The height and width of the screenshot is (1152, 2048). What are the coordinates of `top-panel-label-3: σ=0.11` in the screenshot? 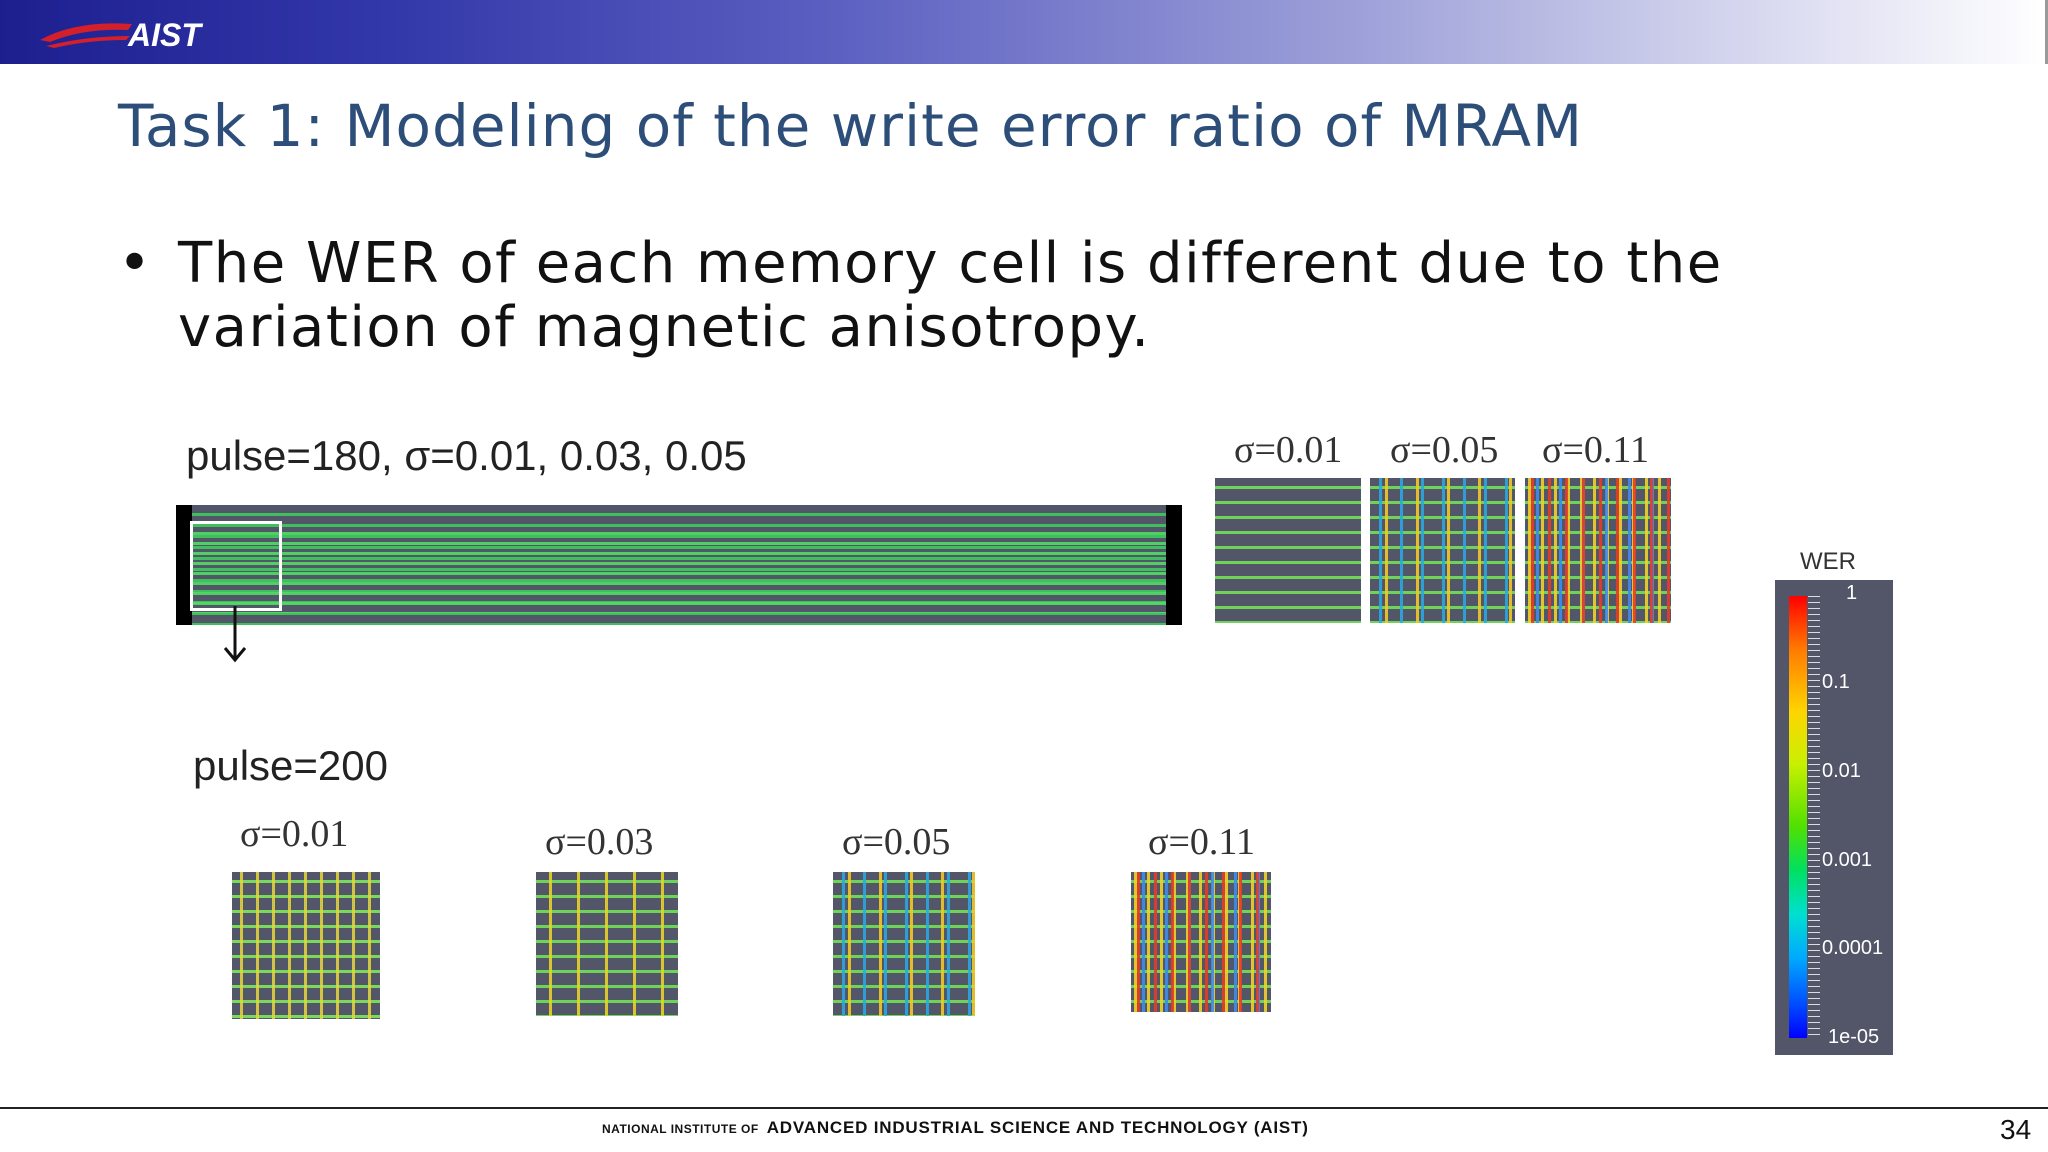 It's located at (1596, 450).